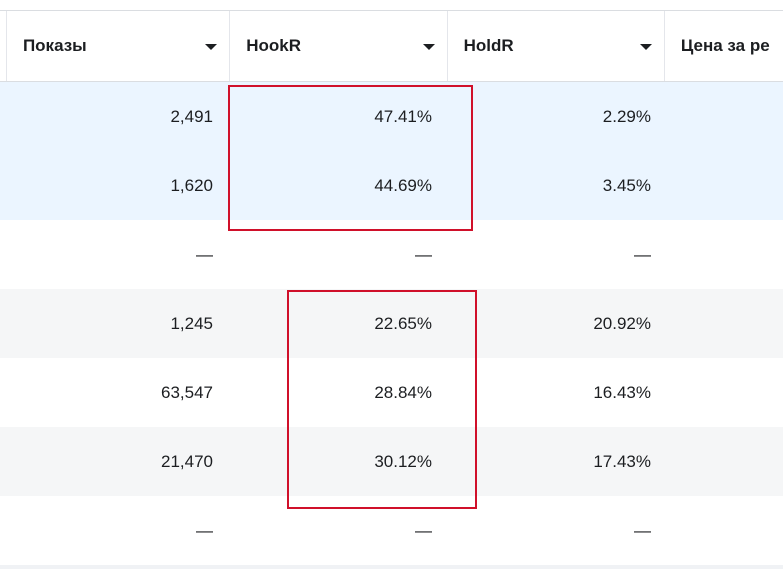  Describe the element at coordinates (403, 392) in the screenshot. I see `cell-hookr: 28.84%` at that location.